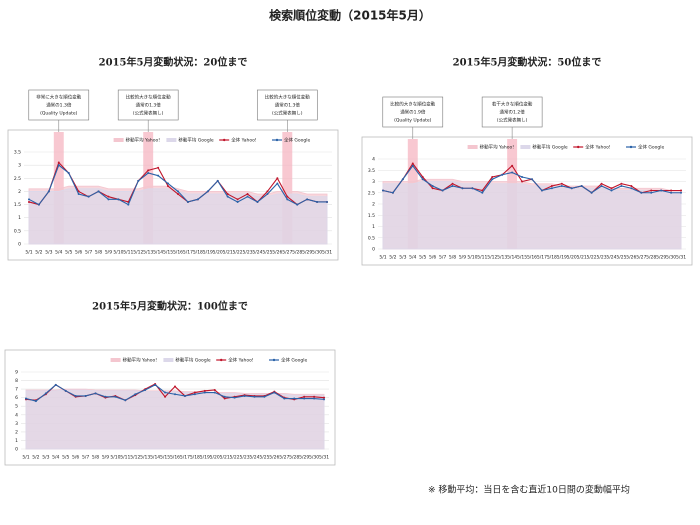 This screenshot has width=700, height=525. I want to click on callout-text: 若干大きな順位変動, so click(512, 104).